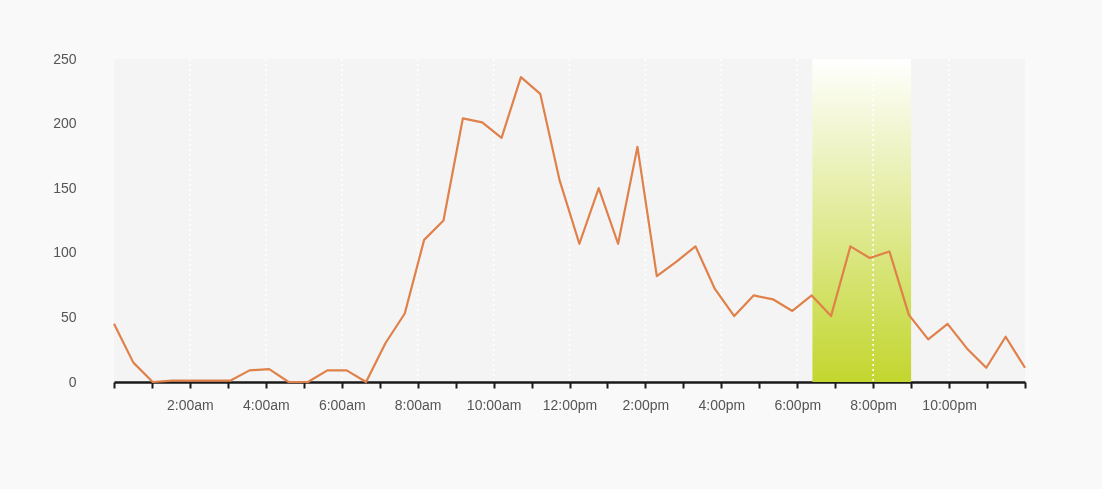 The height and width of the screenshot is (489, 1102). I want to click on y-tick-label: 0, so click(72, 381).